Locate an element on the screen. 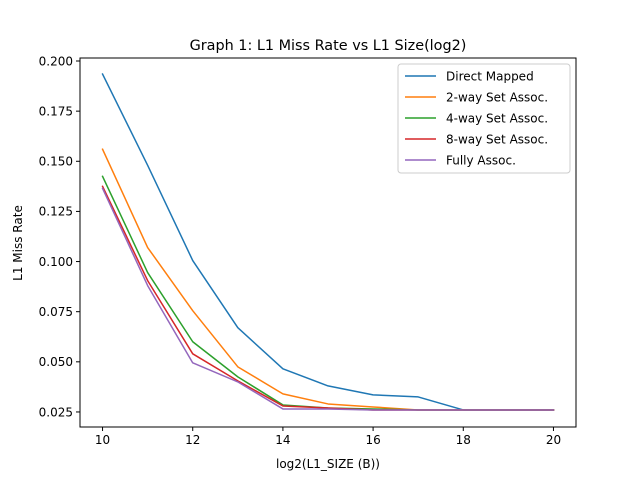 This screenshot has height=480, width=640. legend-box is located at coordinates (484, 118).